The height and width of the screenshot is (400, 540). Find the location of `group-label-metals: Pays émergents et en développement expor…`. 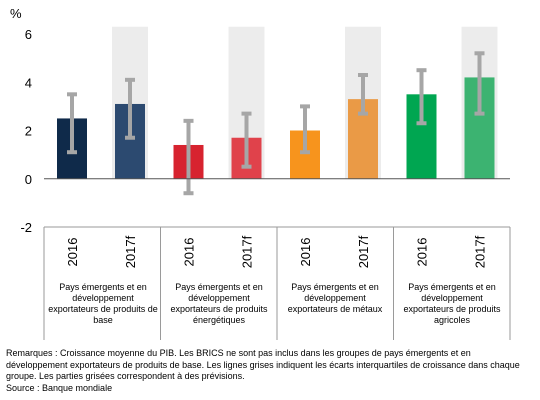

group-label-metals: Pays émergents et en développement expor… is located at coordinates (335, 298).